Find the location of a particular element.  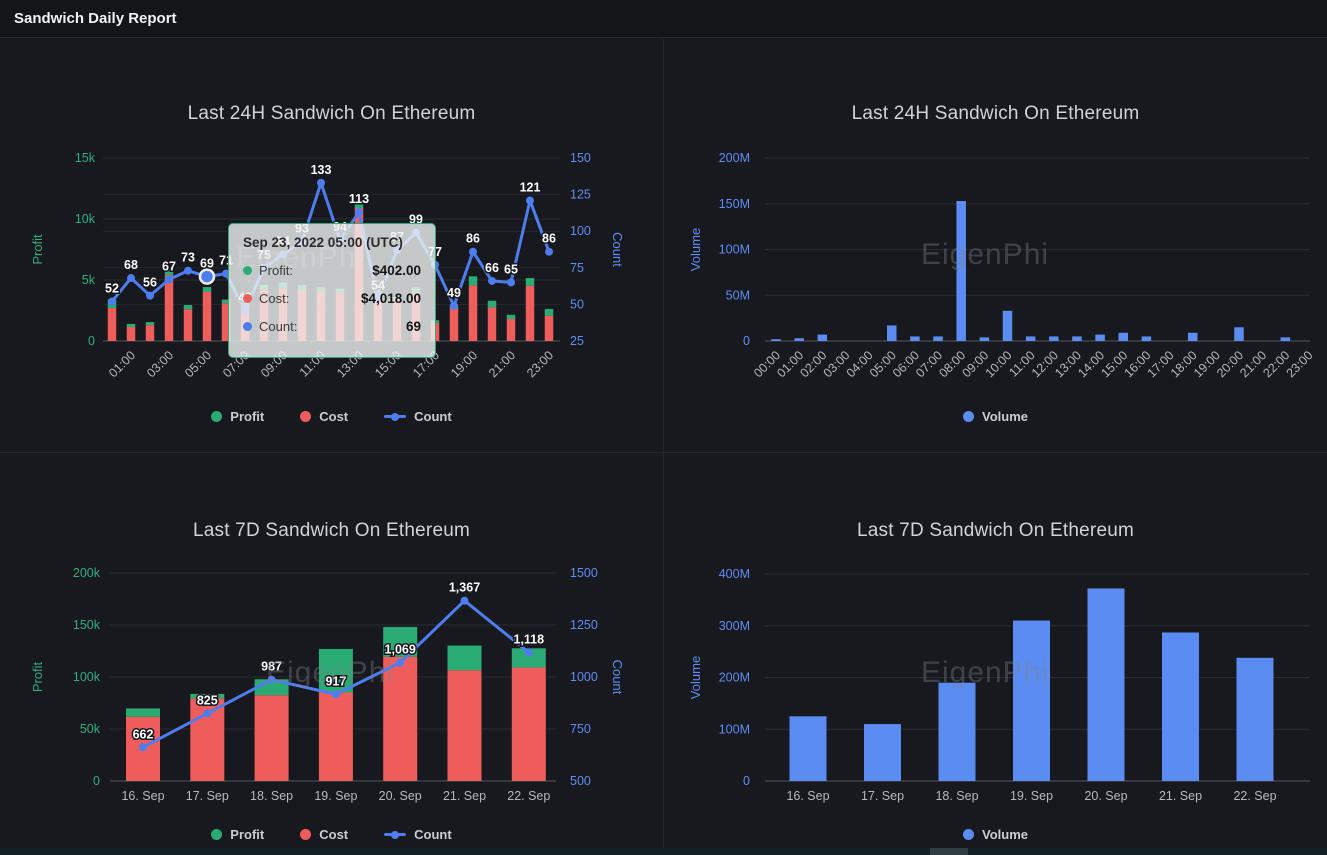

svg-text: 5k is located at coordinates (89, 280).